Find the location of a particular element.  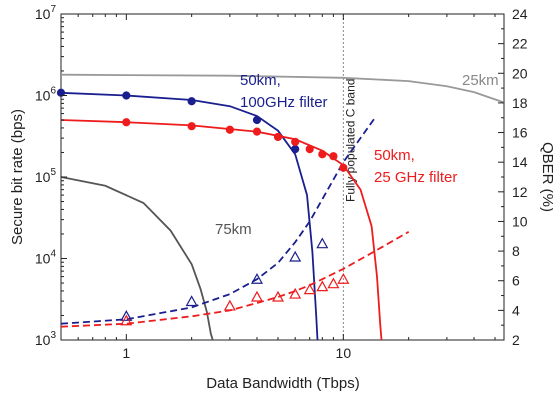

y-left-tick-label-0: 10³ is located at coordinates (46, 339).